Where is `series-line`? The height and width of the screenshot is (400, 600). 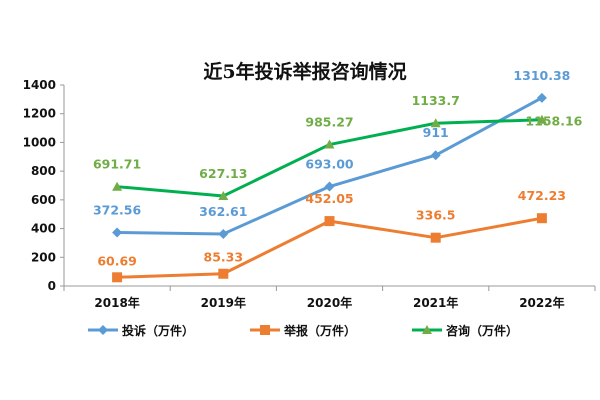
series-line is located at coordinates (330, 247).